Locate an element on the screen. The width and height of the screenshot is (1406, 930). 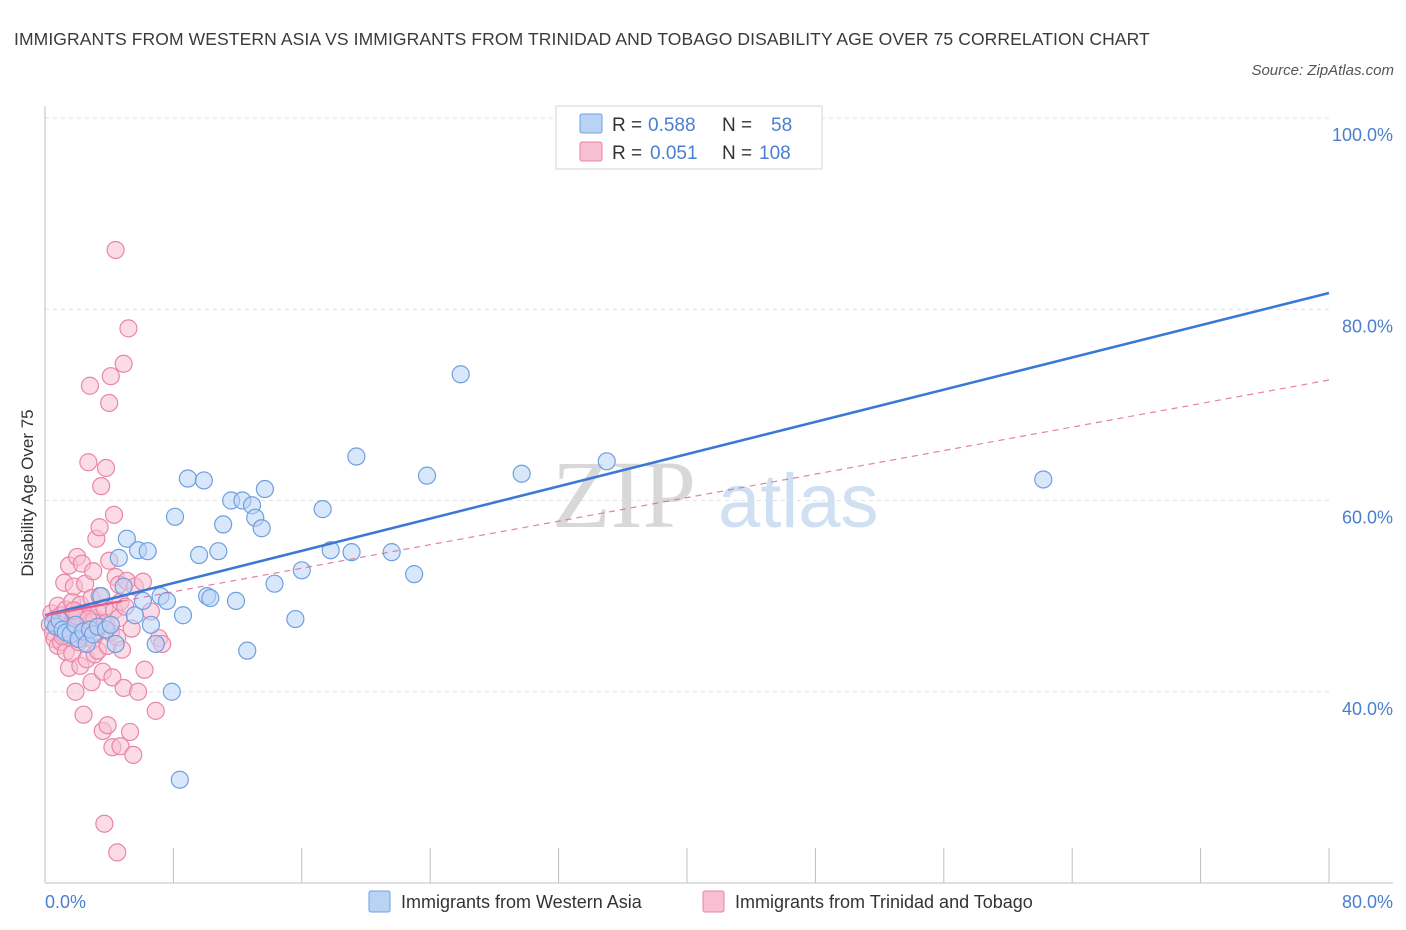
legend-bottom-pink-swatch is located at coordinates (713, 901).